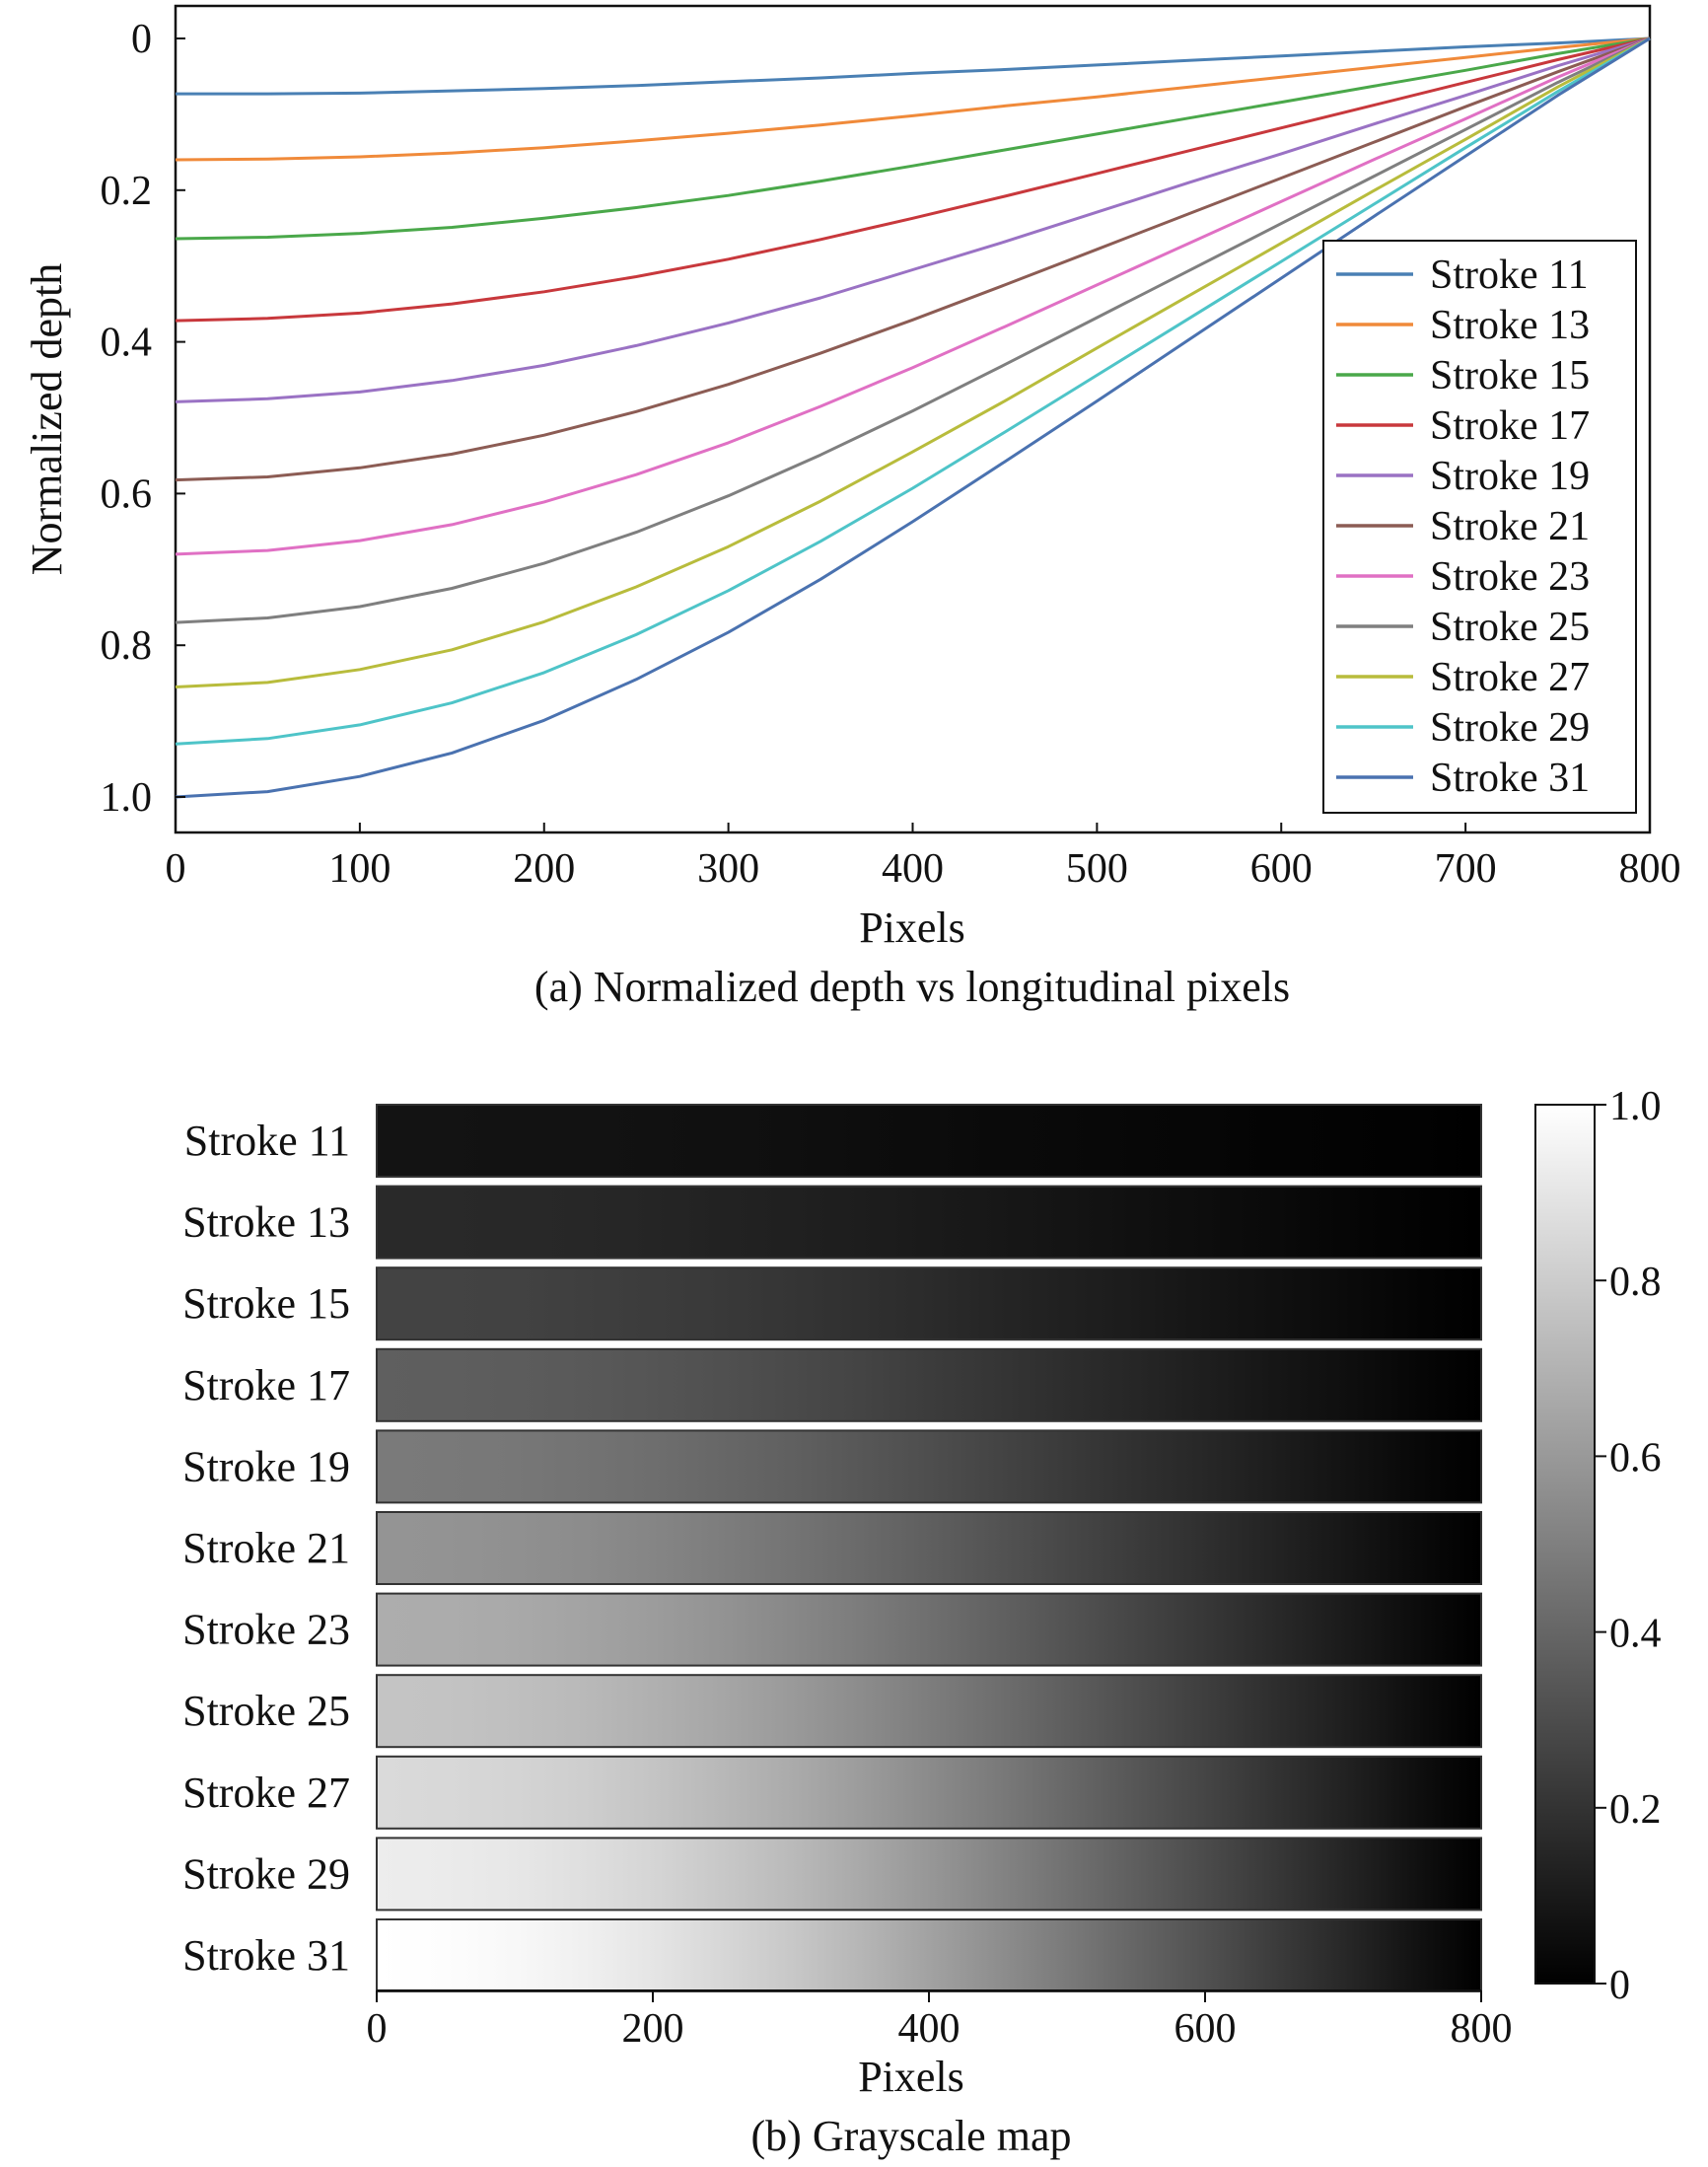 The width and height of the screenshot is (1708, 2167). I want to click on y-tick-label: 0, so click(141, 39).